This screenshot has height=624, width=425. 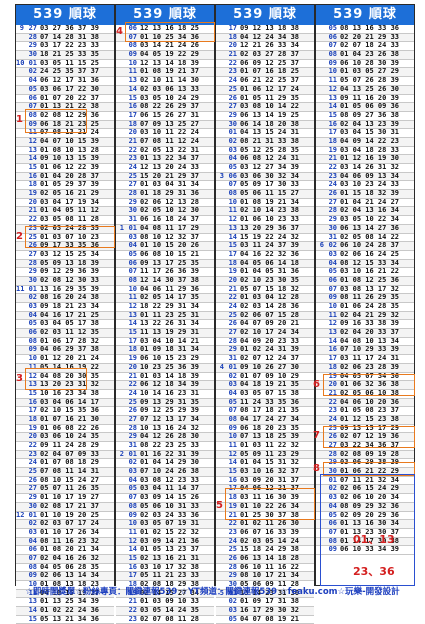 I want to click on draw-numbers: 05 12 25 28 35, so click(x=270, y=149).